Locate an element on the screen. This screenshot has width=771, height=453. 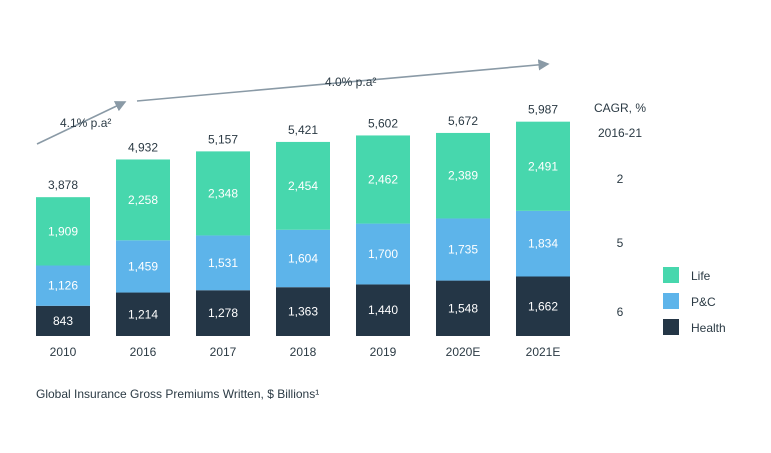
data-label-health-2020e: 1,548 is located at coordinates (463, 308).